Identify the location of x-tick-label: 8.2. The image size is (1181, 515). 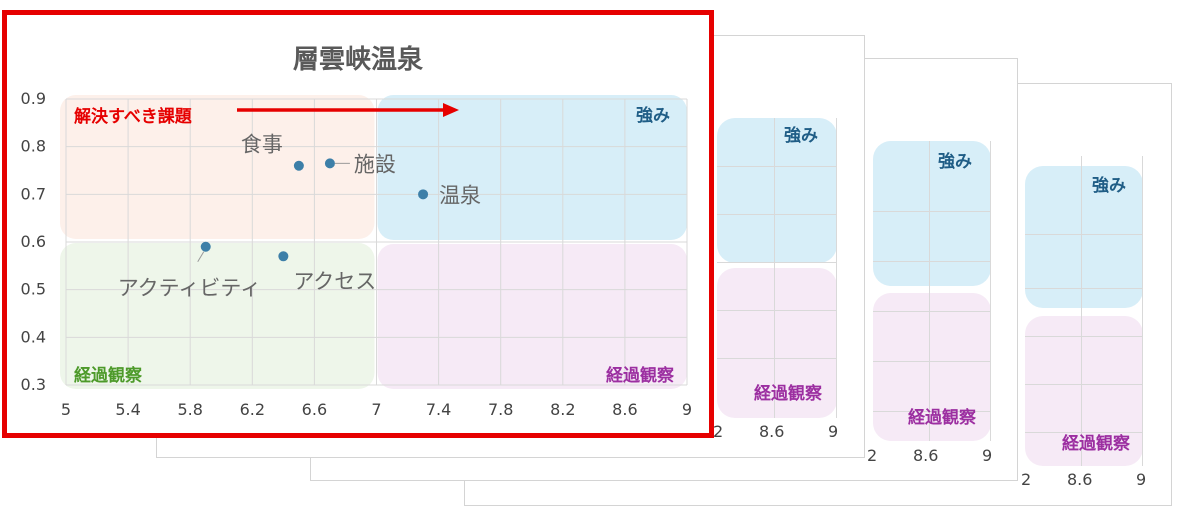
(562, 409).